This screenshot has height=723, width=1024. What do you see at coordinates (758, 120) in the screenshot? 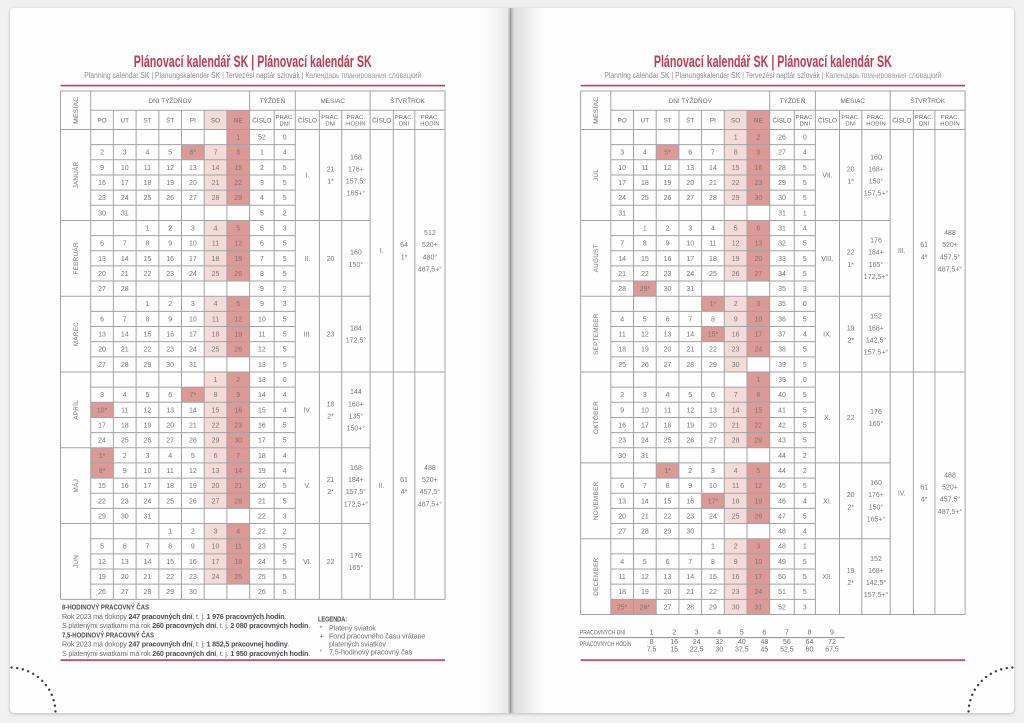
I see `svg-text: NE` at bounding box center [758, 120].